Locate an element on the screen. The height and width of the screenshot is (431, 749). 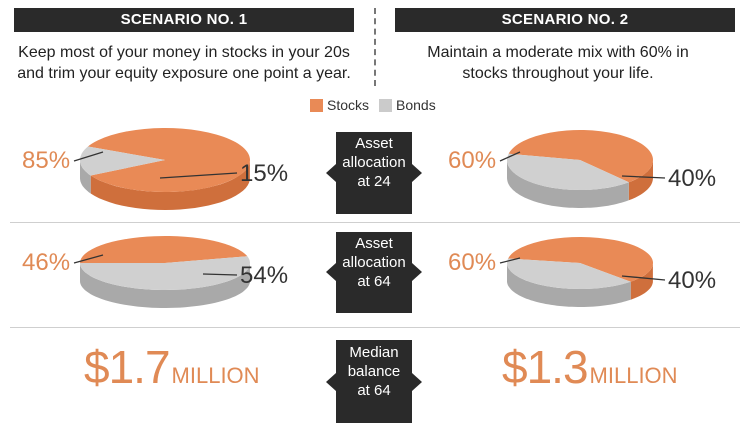
pie-3-bonds-leader is located at coordinates (220, 274).